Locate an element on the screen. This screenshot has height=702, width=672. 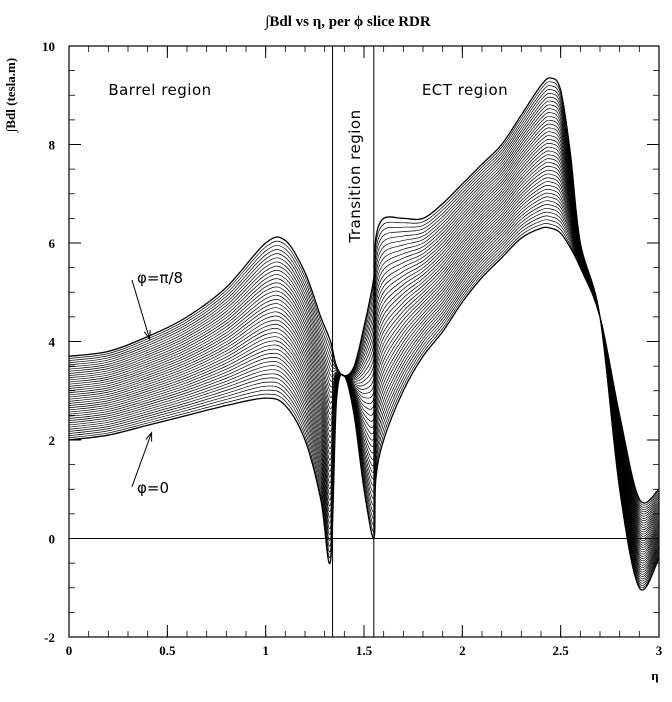
phi-pi8-label: φ=π/8 is located at coordinates (160, 278).